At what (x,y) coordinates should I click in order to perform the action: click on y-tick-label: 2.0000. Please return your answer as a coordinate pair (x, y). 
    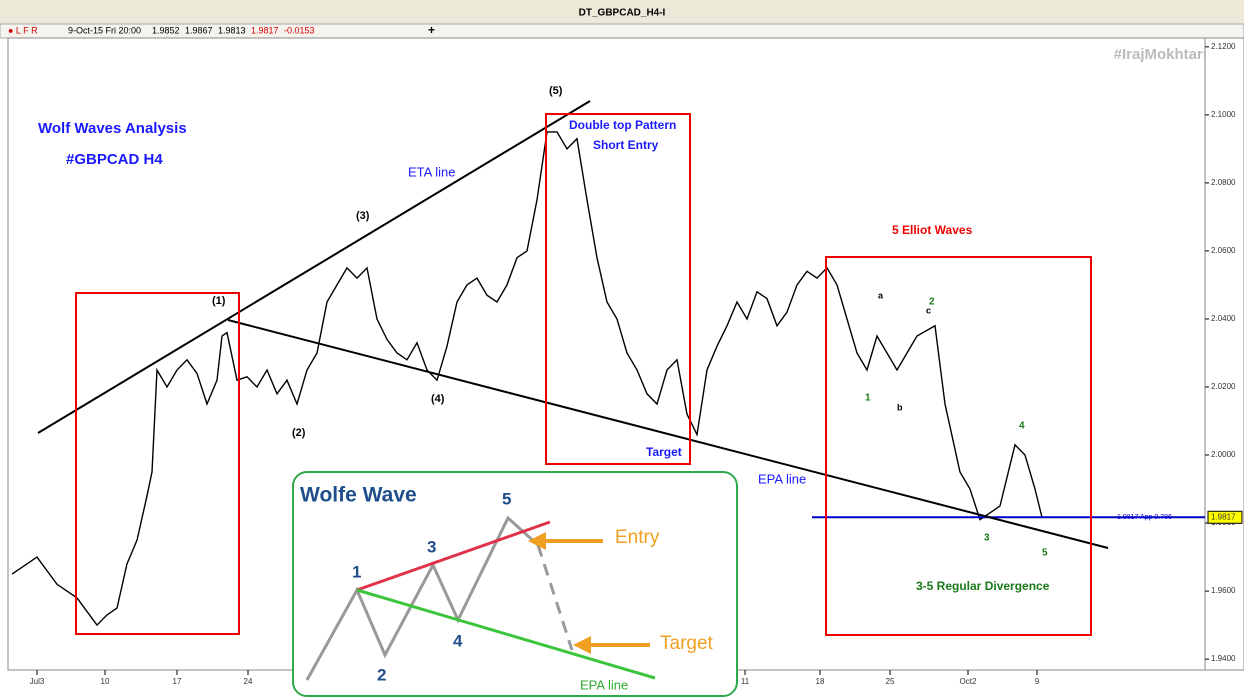
    Looking at the image, I should click on (1223, 454).